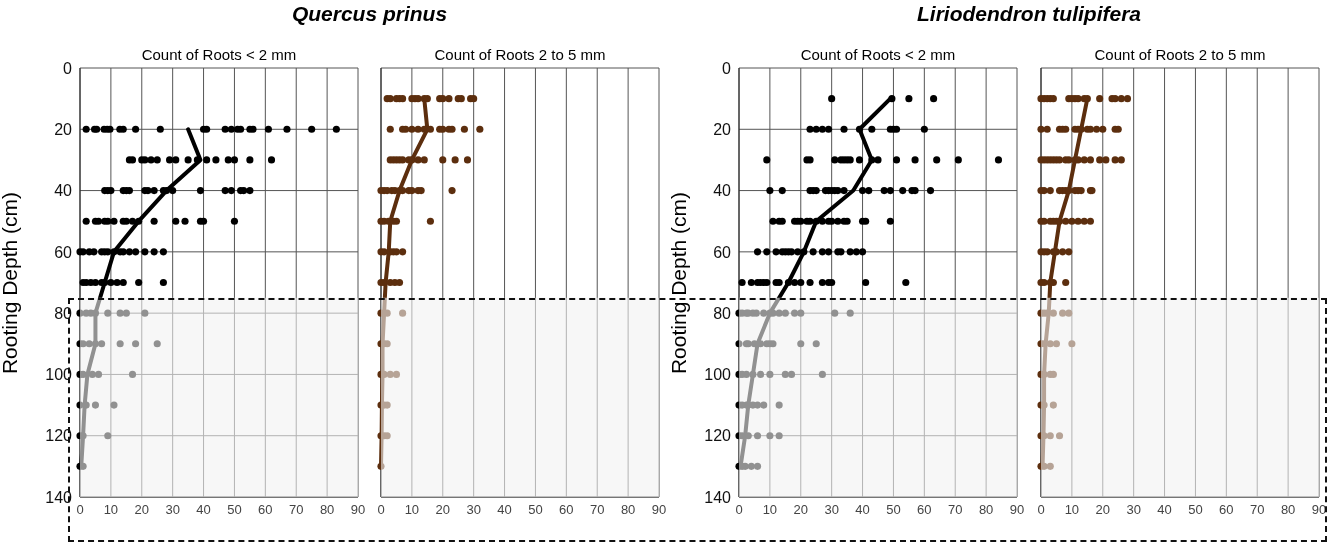  I want to click on chart-title: Liriodendron tulipifera, so click(1029, 14).